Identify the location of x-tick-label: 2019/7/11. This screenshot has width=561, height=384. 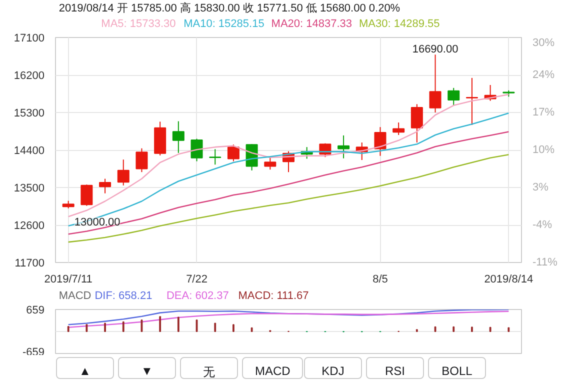
(68, 280).